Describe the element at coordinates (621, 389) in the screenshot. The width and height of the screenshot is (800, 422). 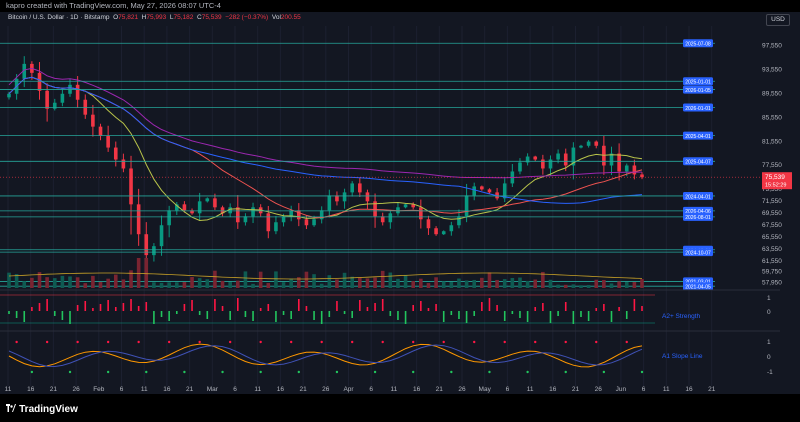
I see `date-tick-label: Jun` at that location.